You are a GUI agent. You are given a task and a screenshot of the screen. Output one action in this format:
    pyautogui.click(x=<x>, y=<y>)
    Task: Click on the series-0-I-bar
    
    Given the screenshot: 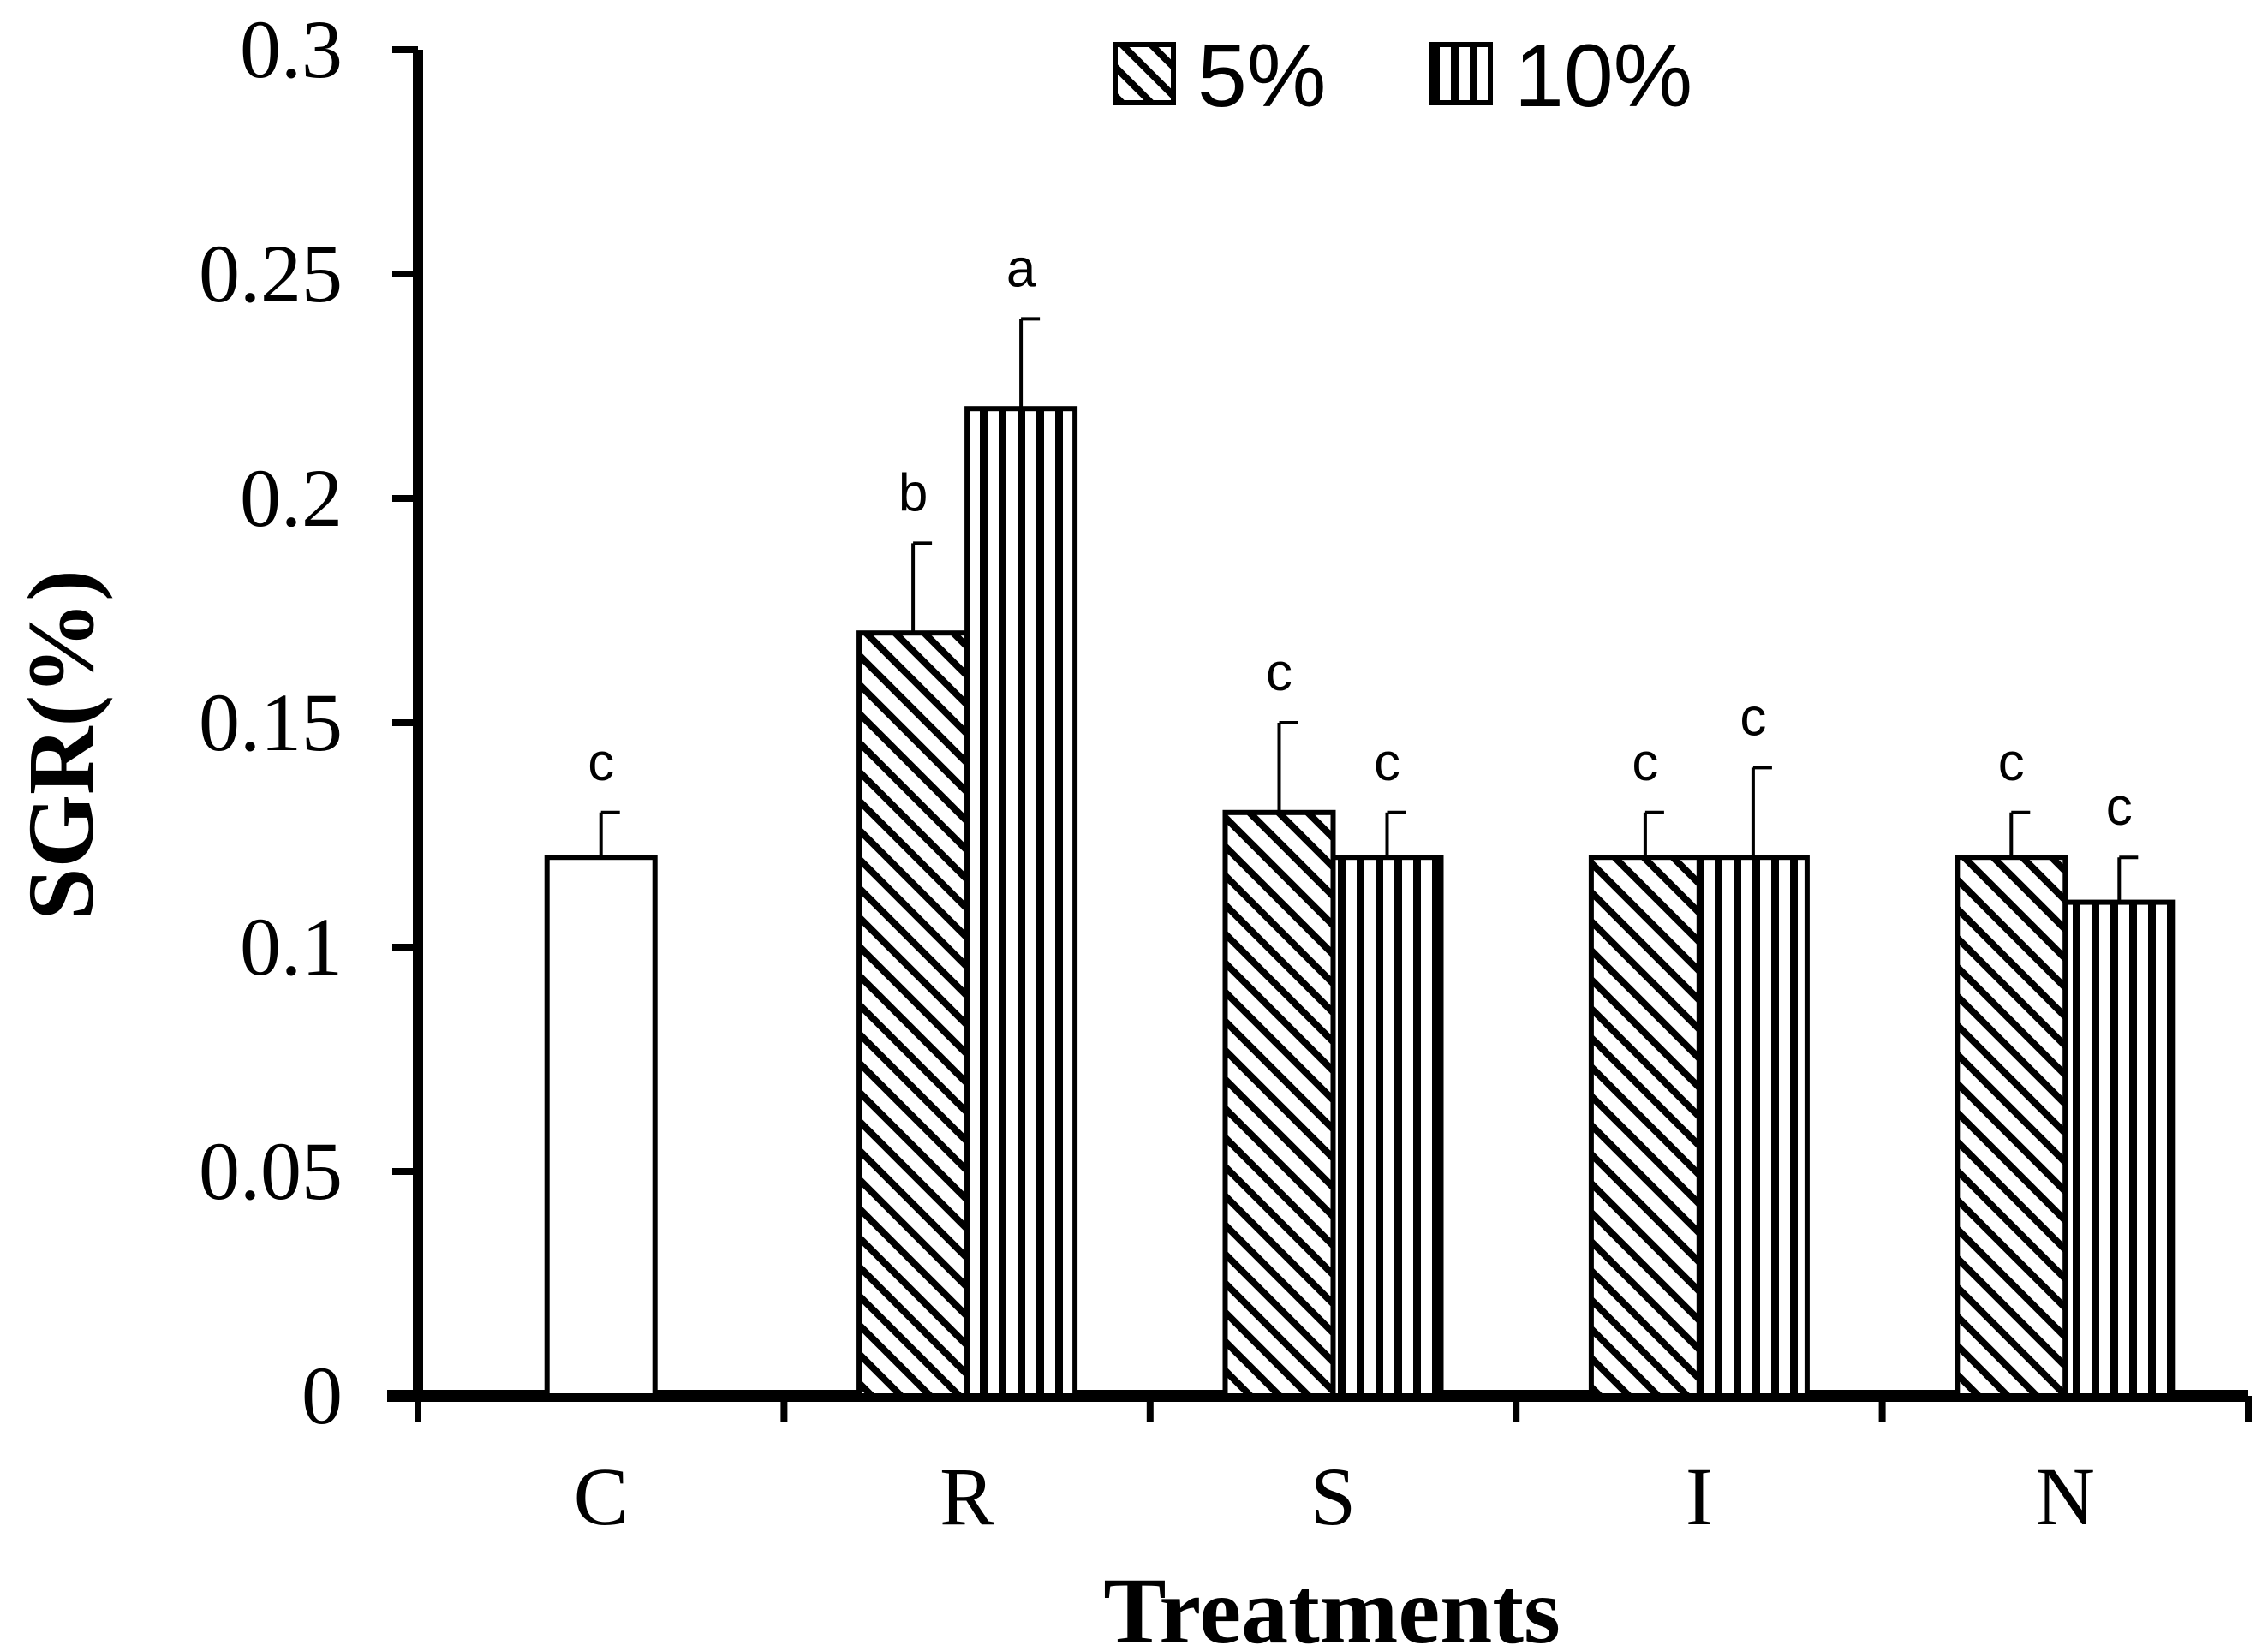 What is the action you would take?
    pyautogui.click(x=1645, y=1126)
    